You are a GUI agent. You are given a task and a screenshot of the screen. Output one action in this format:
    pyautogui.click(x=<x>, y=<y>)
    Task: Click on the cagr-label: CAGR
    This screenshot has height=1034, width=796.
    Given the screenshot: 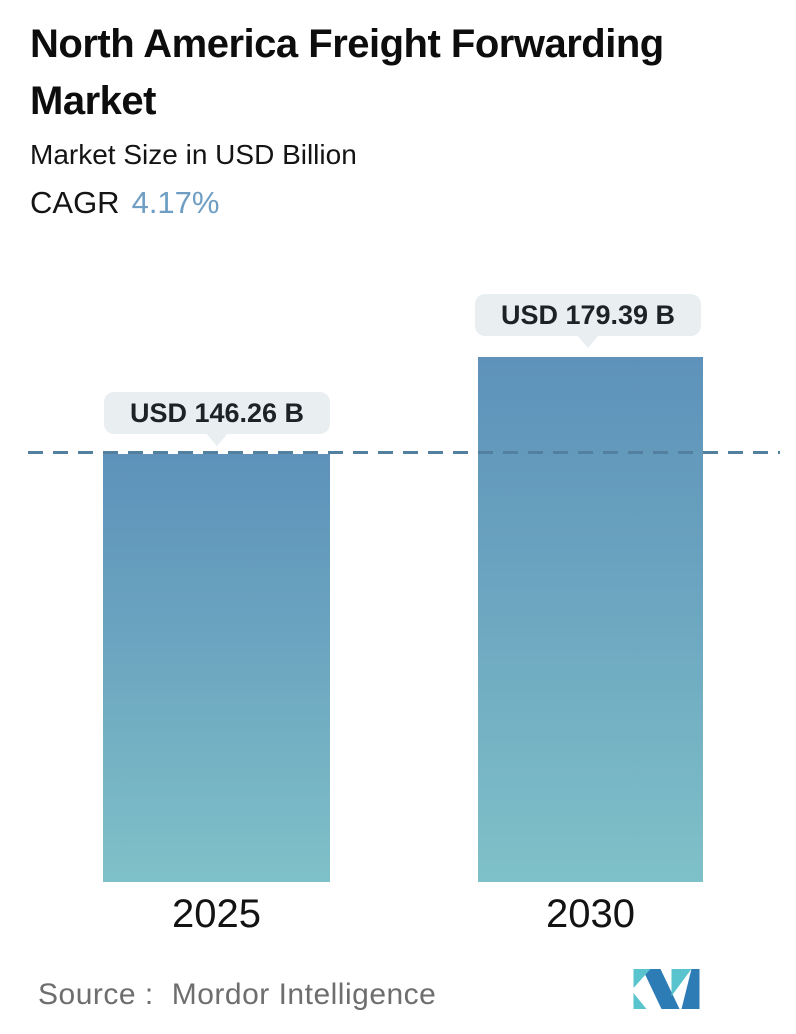 What is the action you would take?
    pyautogui.click(x=75, y=202)
    